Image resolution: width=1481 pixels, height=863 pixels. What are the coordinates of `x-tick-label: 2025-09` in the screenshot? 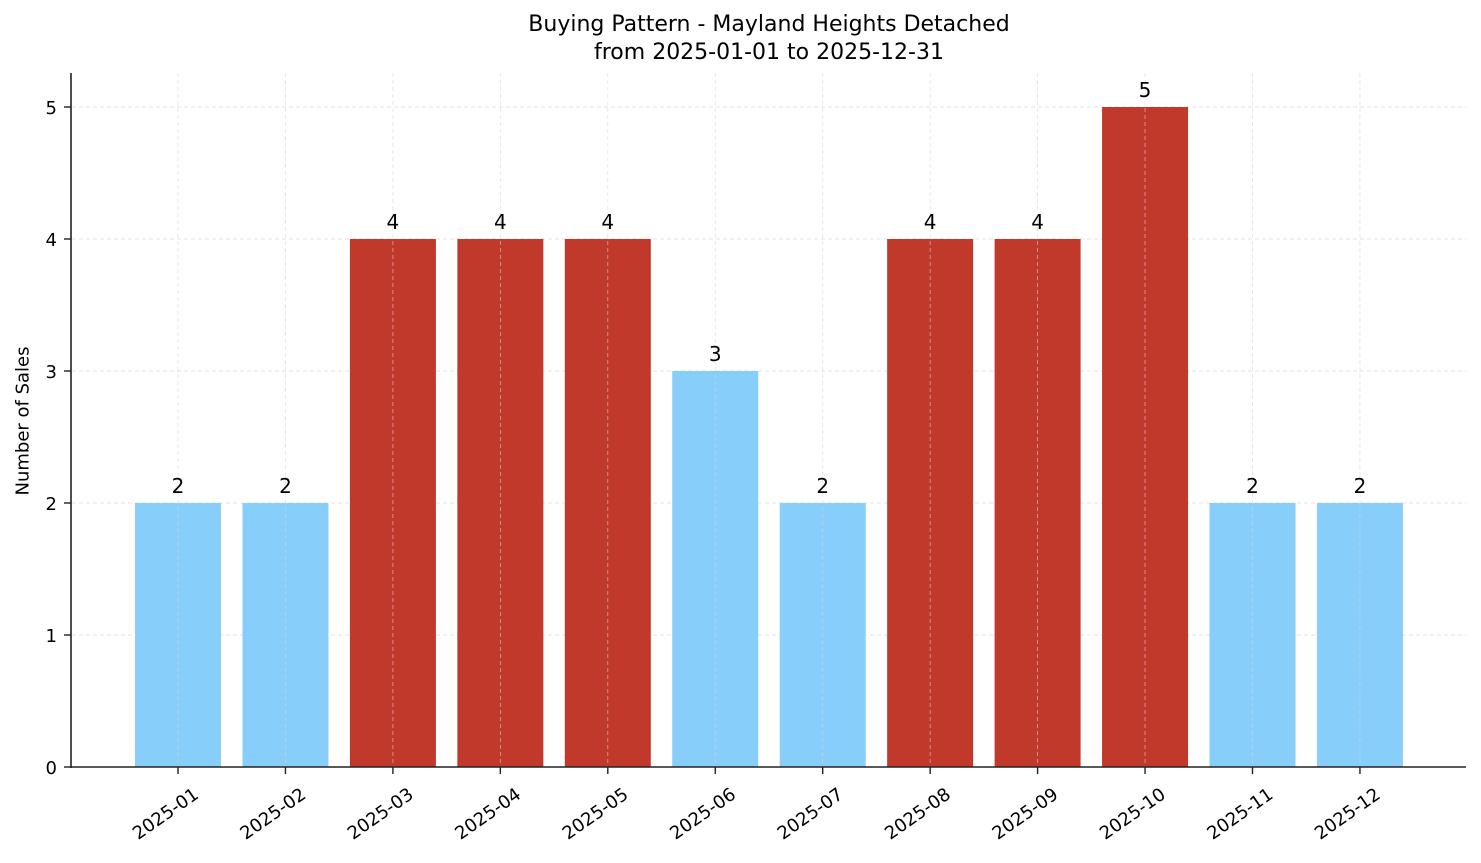 It's located at (1026, 814).